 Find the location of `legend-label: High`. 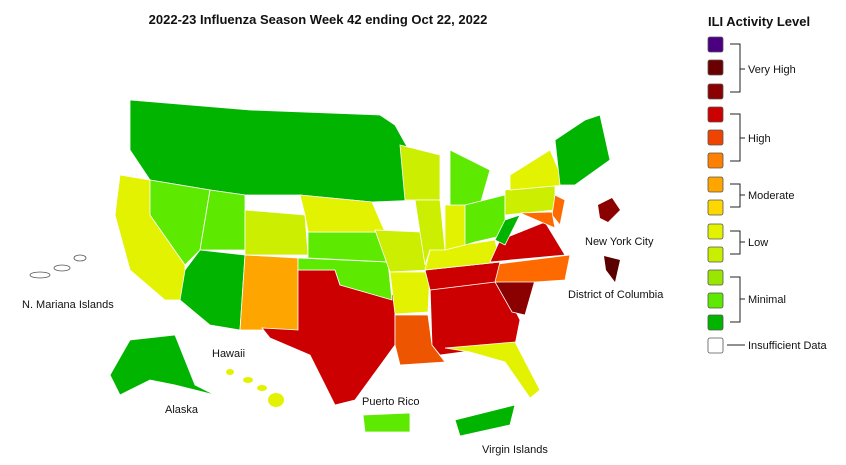

legend-label: High is located at coordinates (759, 139).